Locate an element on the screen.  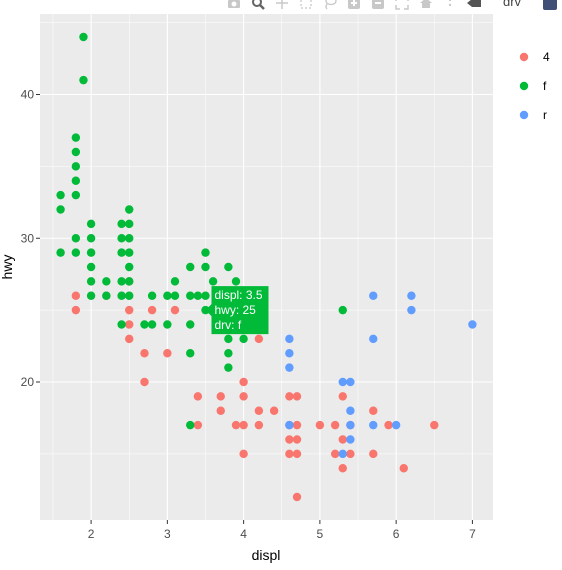
pan-icon is located at coordinates (282, 6).